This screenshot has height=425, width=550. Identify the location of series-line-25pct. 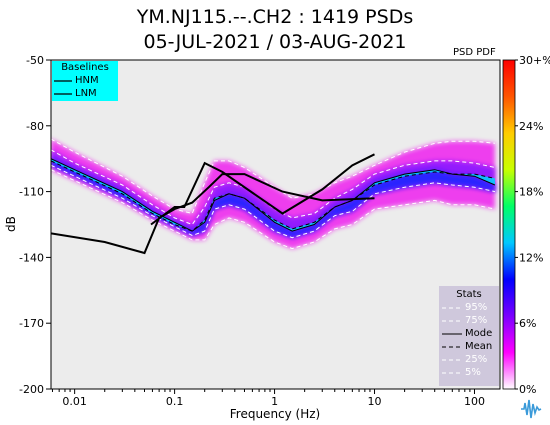
(273, 201).